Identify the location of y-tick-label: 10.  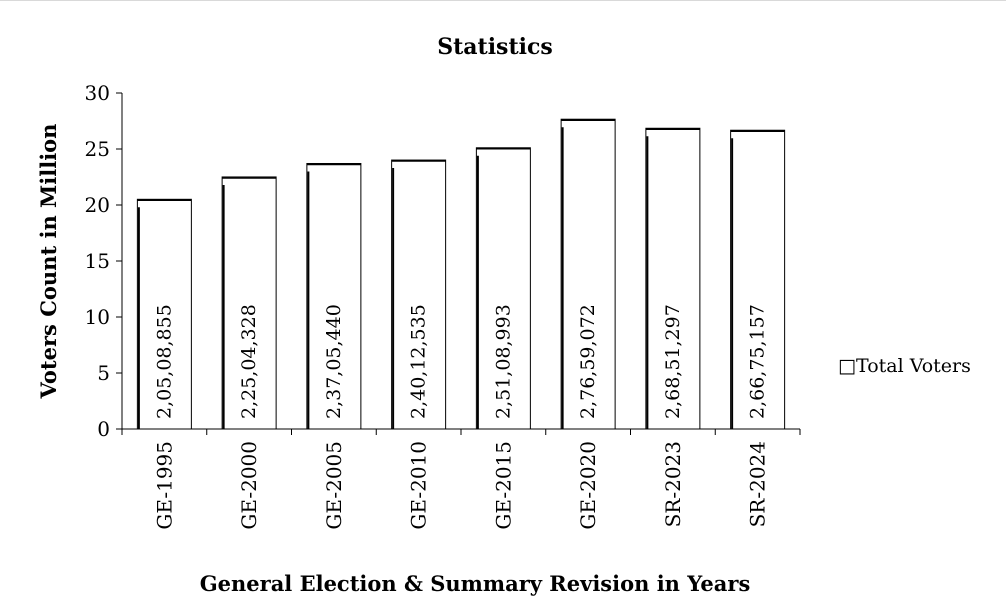
(97, 317).